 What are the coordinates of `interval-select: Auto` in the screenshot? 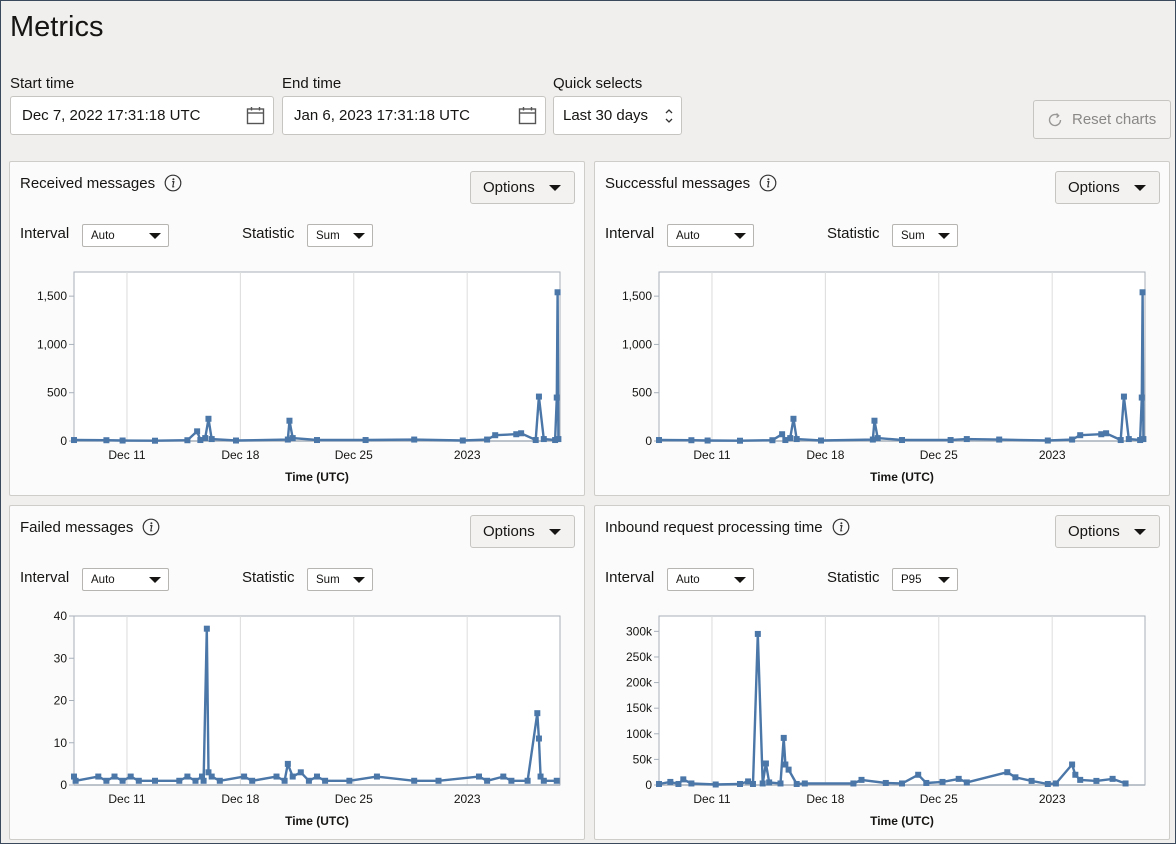 It's located at (710, 579).